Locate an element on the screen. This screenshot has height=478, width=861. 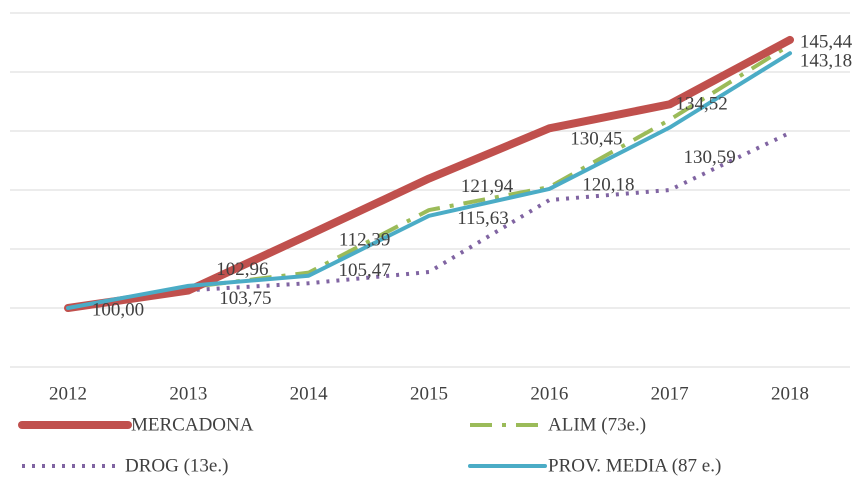
data-label: 115,63 is located at coordinates (483, 218).